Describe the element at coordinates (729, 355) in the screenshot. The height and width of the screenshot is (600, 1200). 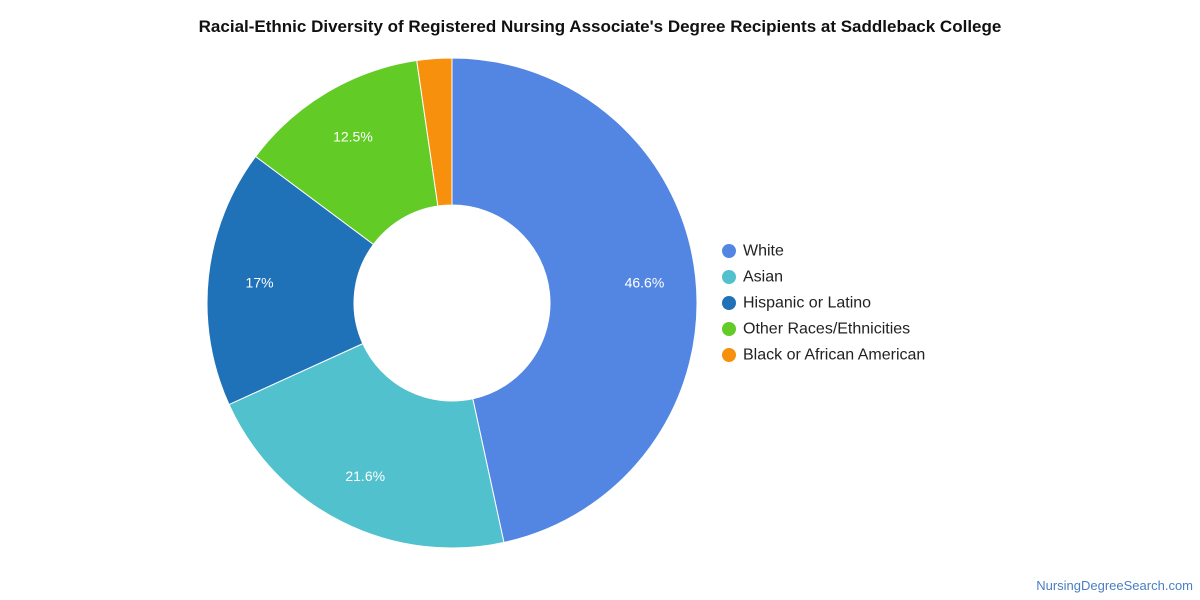
I see `legend-marker-black-or-african-american` at that location.